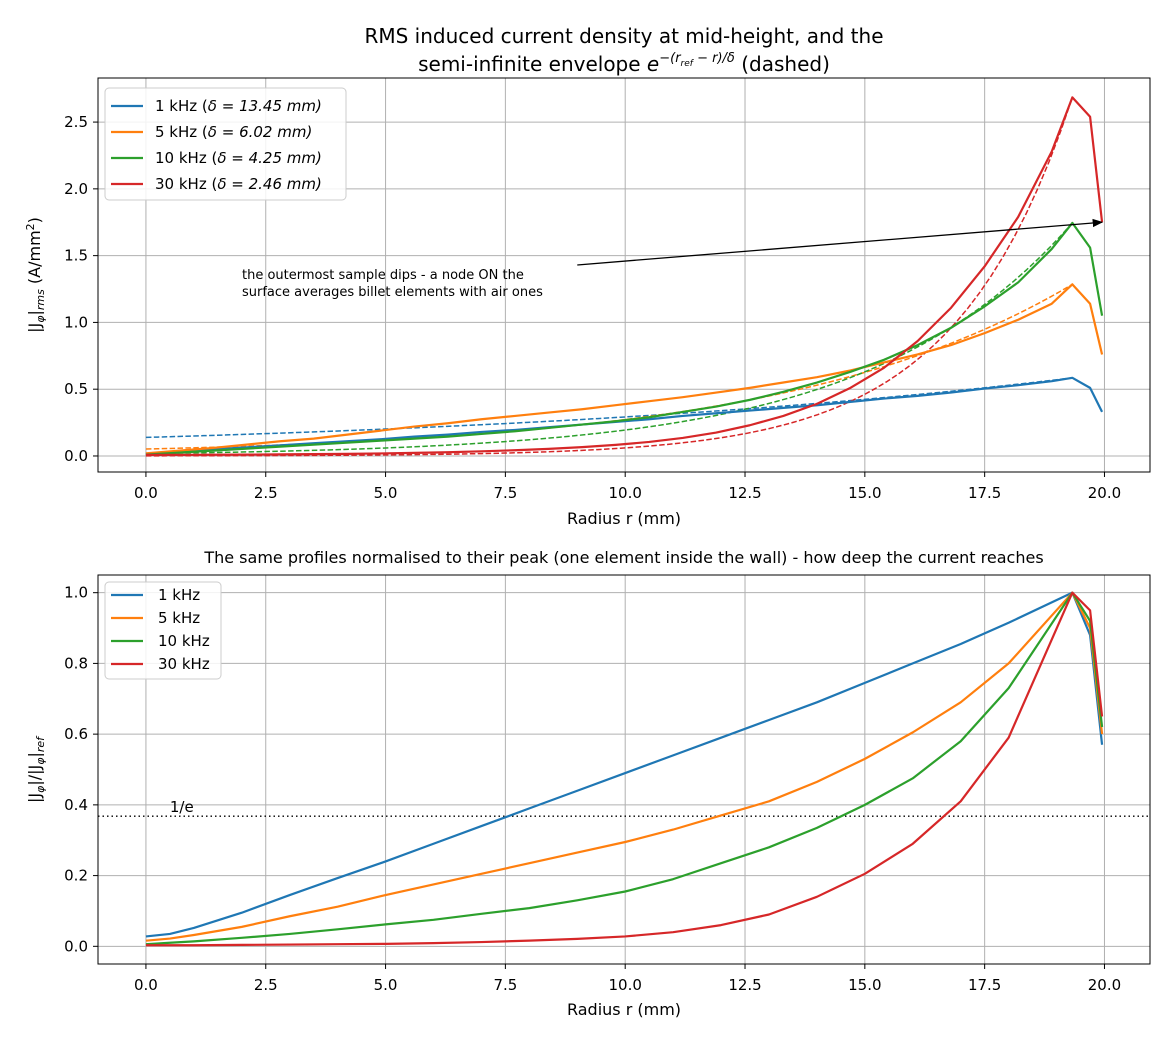  What do you see at coordinates (1104, 985) in the screenshot?
I see `bottom-x-tick-label: 20.0` at bounding box center [1104, 985].